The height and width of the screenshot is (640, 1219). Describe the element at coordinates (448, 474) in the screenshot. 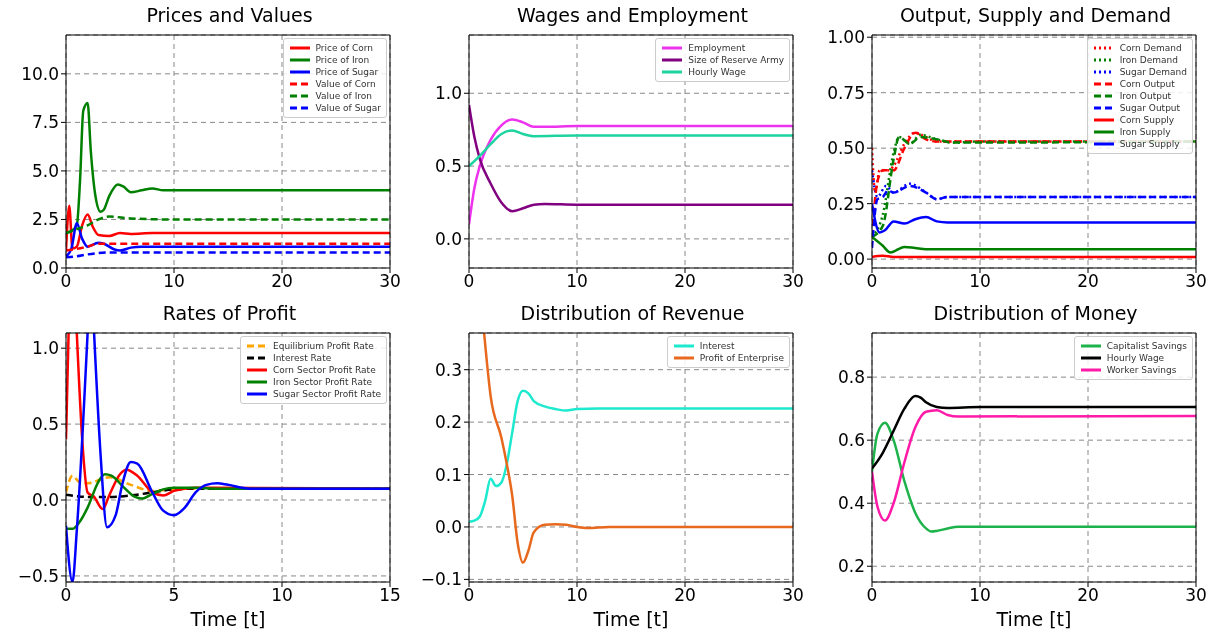

I see `y-tick-label: 0.1` at that location.